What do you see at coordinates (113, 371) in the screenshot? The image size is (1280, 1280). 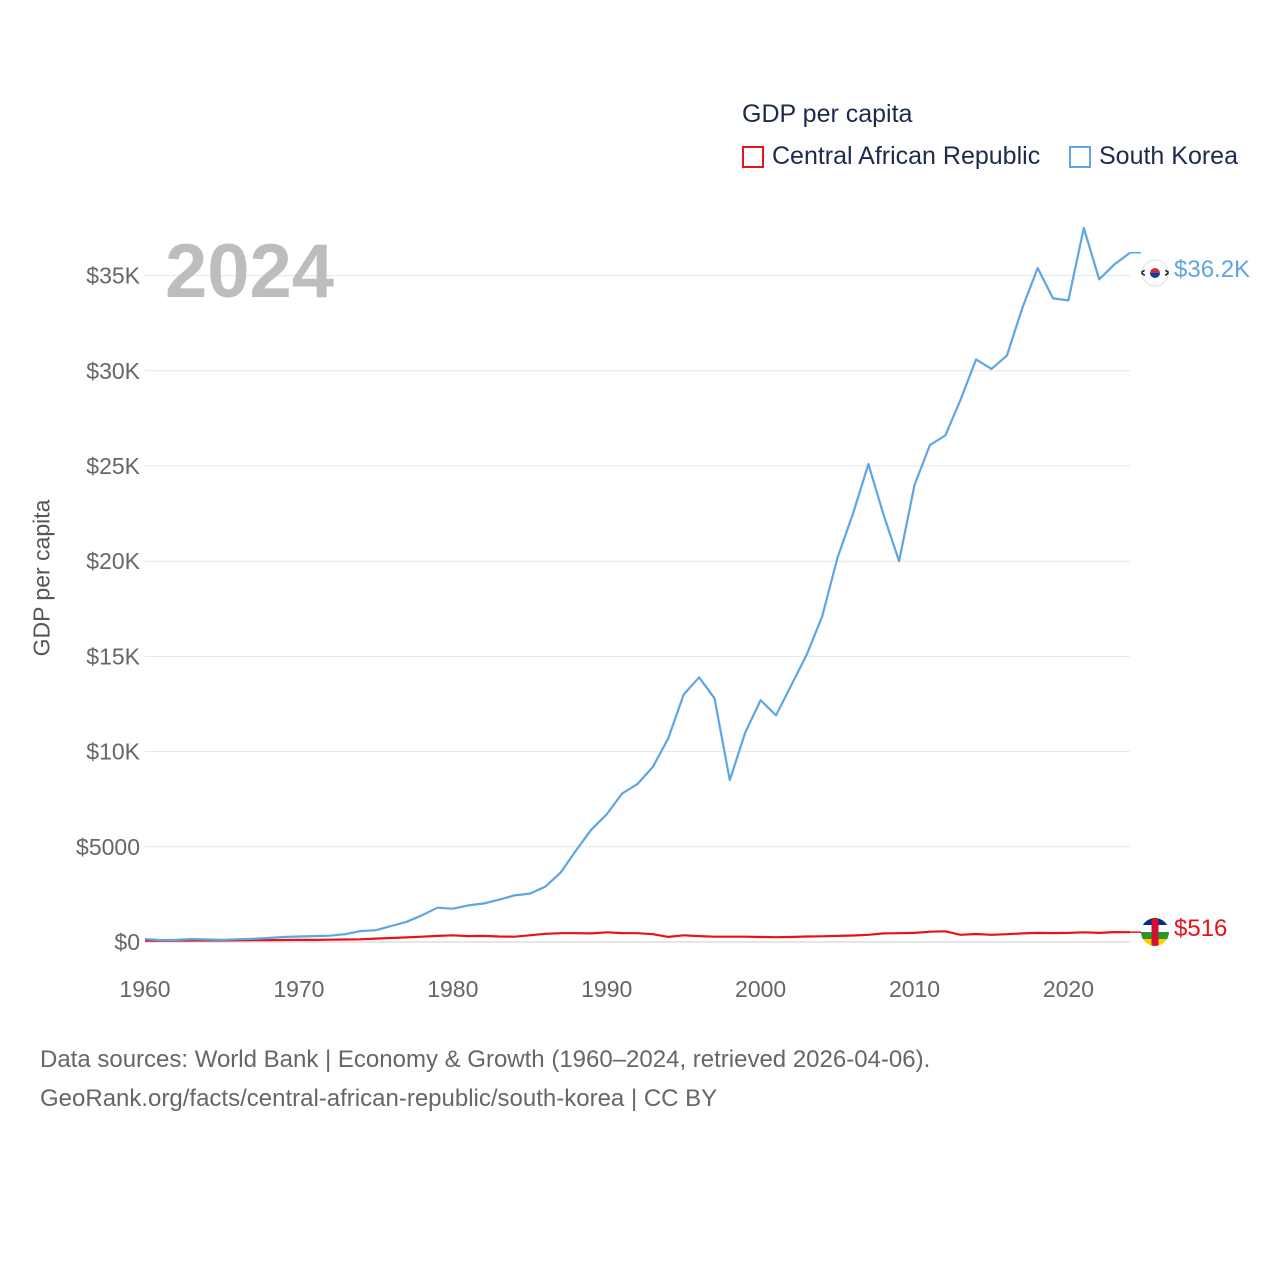 I see `y-tick-label: $30K` at bounding box center [113, 371].